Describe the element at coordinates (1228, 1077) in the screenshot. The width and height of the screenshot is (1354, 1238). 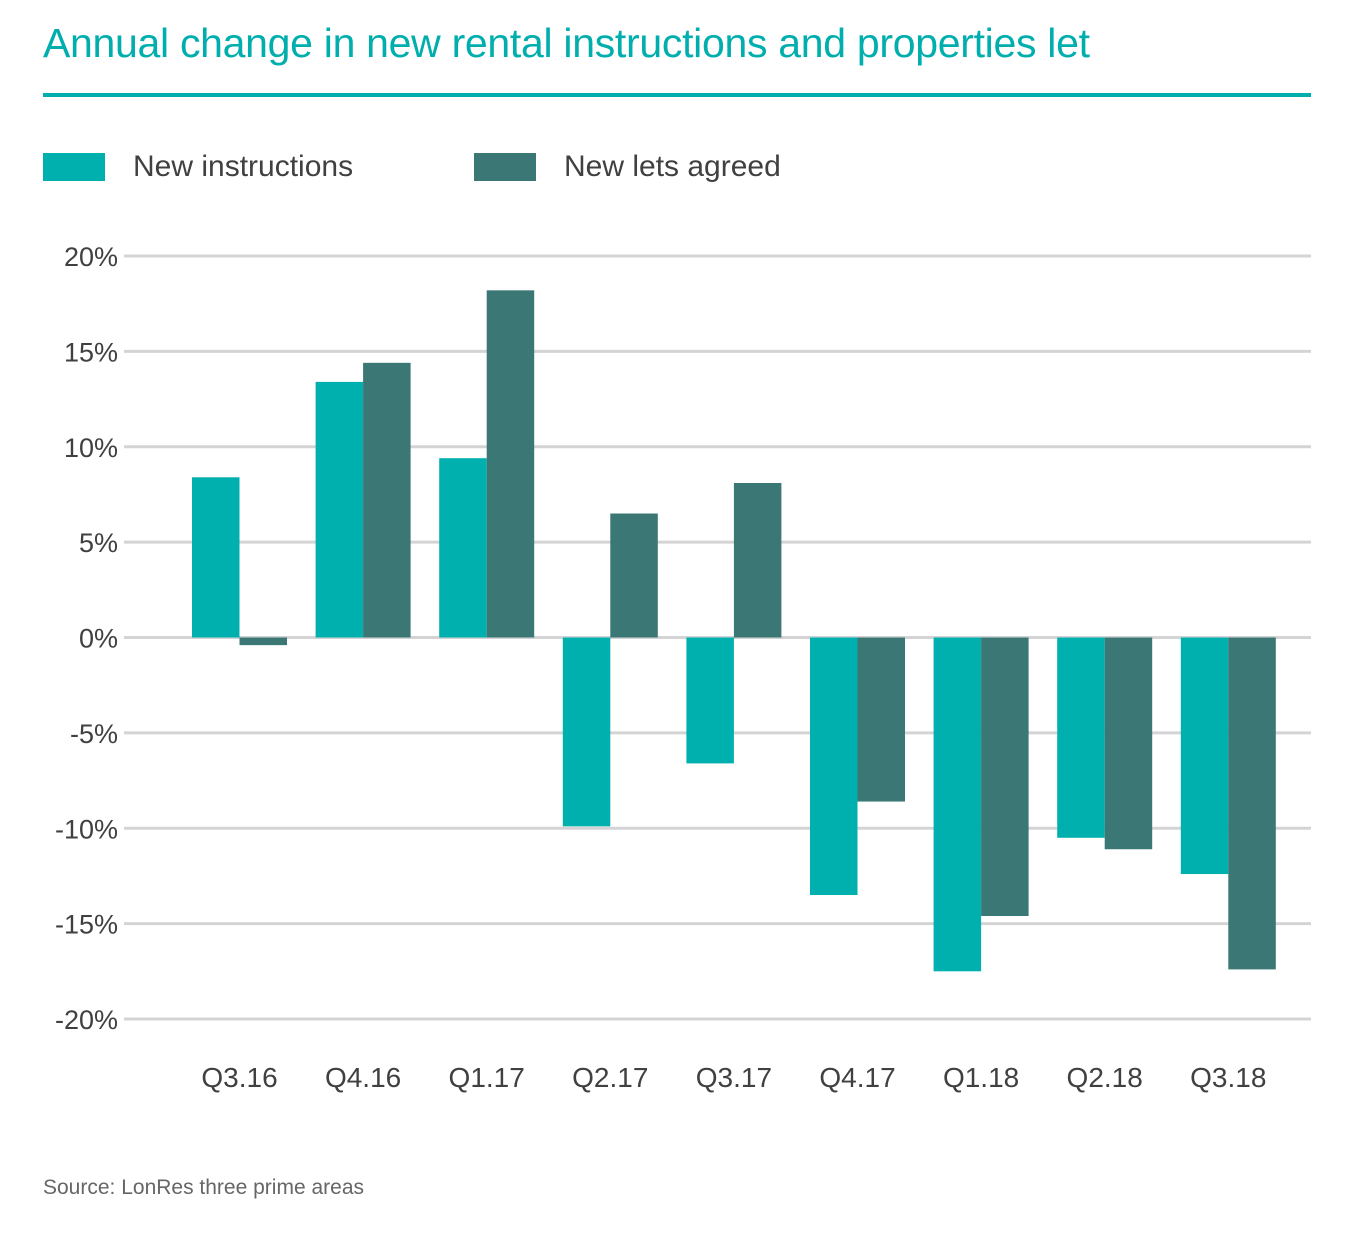
I see `x-tick-label: Q3.18` at that location.